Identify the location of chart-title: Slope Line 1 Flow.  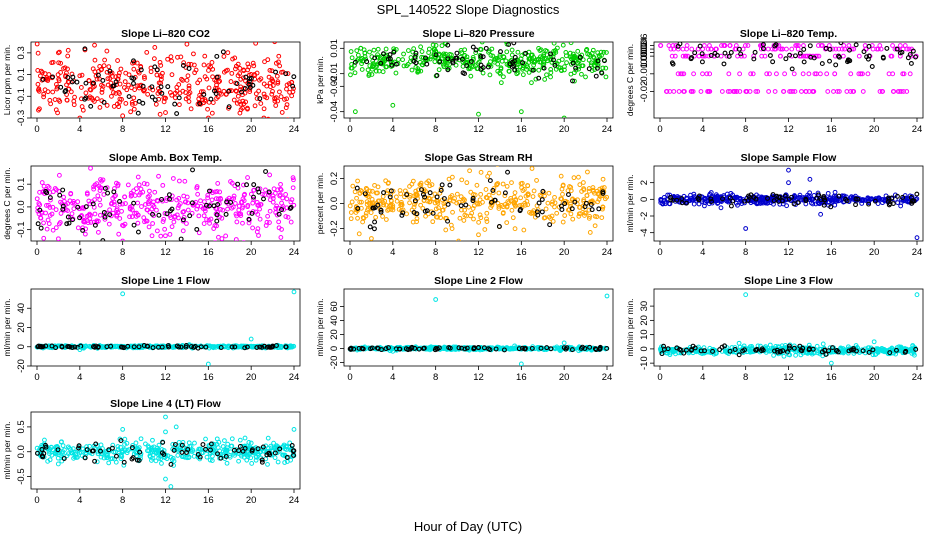
(166, 281).